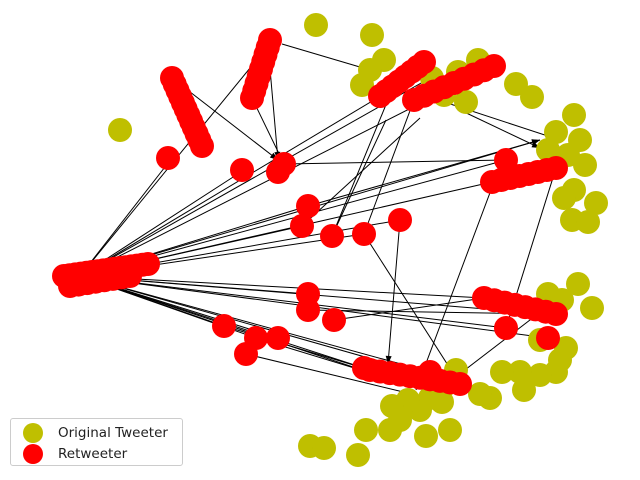  What do you see at coordinates (113, 433) in the screenshot?
I see `legend-label-original-tweeter: Original Tweeter` at bounding box center [113, 433].